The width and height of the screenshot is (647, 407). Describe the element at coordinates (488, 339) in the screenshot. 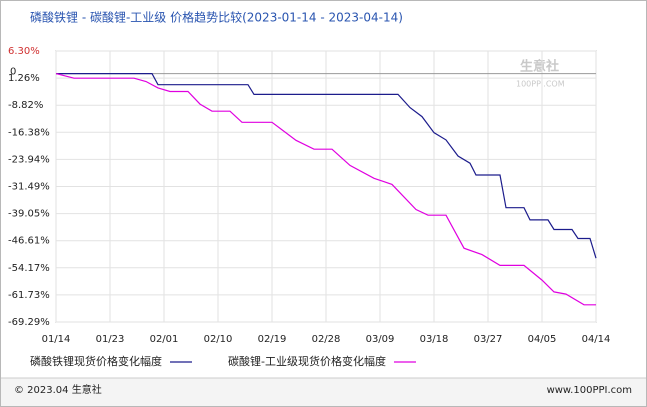

I see `x-tick-label: 03/27` at that location.